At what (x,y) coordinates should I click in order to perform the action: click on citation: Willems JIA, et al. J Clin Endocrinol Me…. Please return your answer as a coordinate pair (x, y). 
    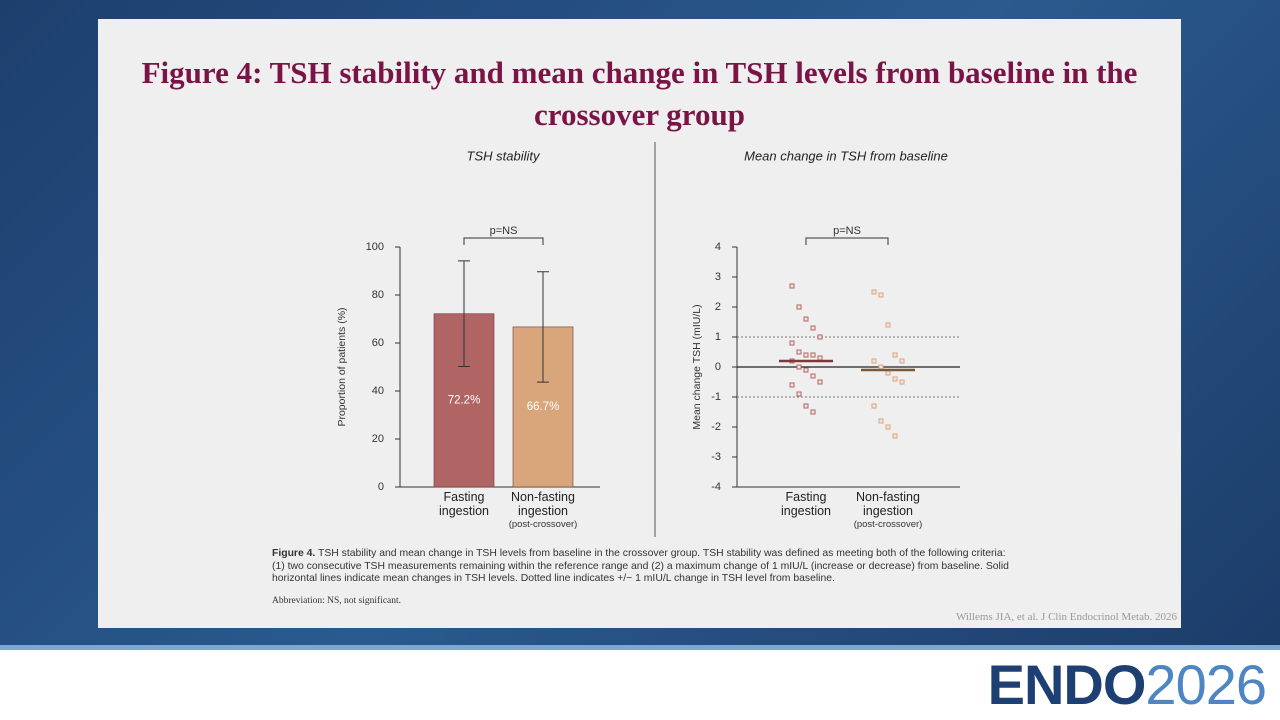
    Looking at the image, I should click on (1066, 617).